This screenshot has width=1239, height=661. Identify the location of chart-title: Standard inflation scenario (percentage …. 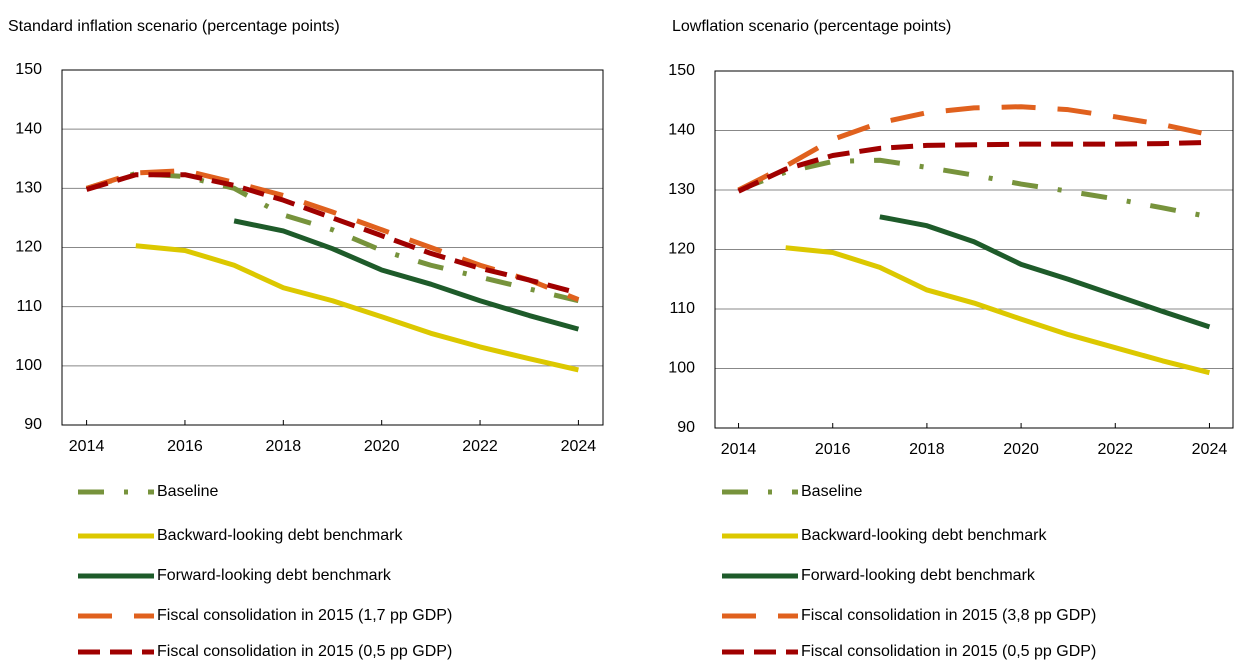
(174, 26).